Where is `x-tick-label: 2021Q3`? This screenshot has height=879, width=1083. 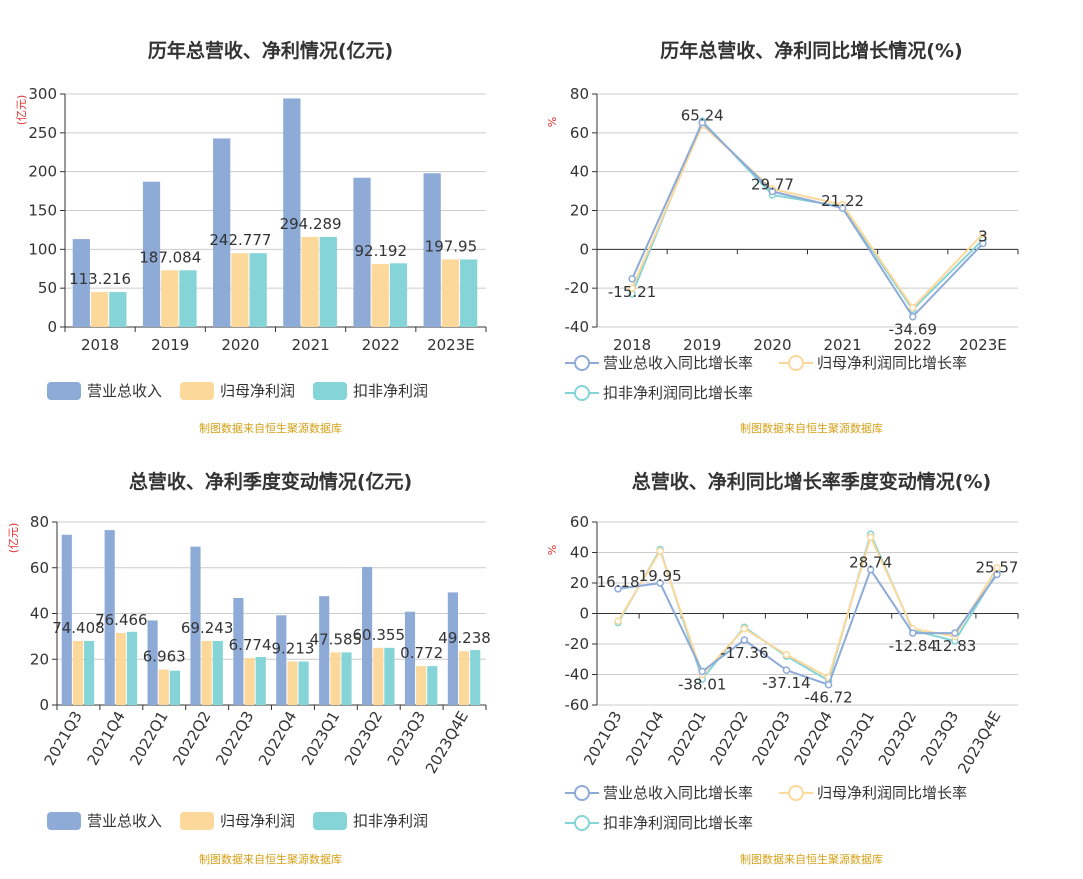
x-tick-label: 2021Q3 is located at coordinates (602, 738).